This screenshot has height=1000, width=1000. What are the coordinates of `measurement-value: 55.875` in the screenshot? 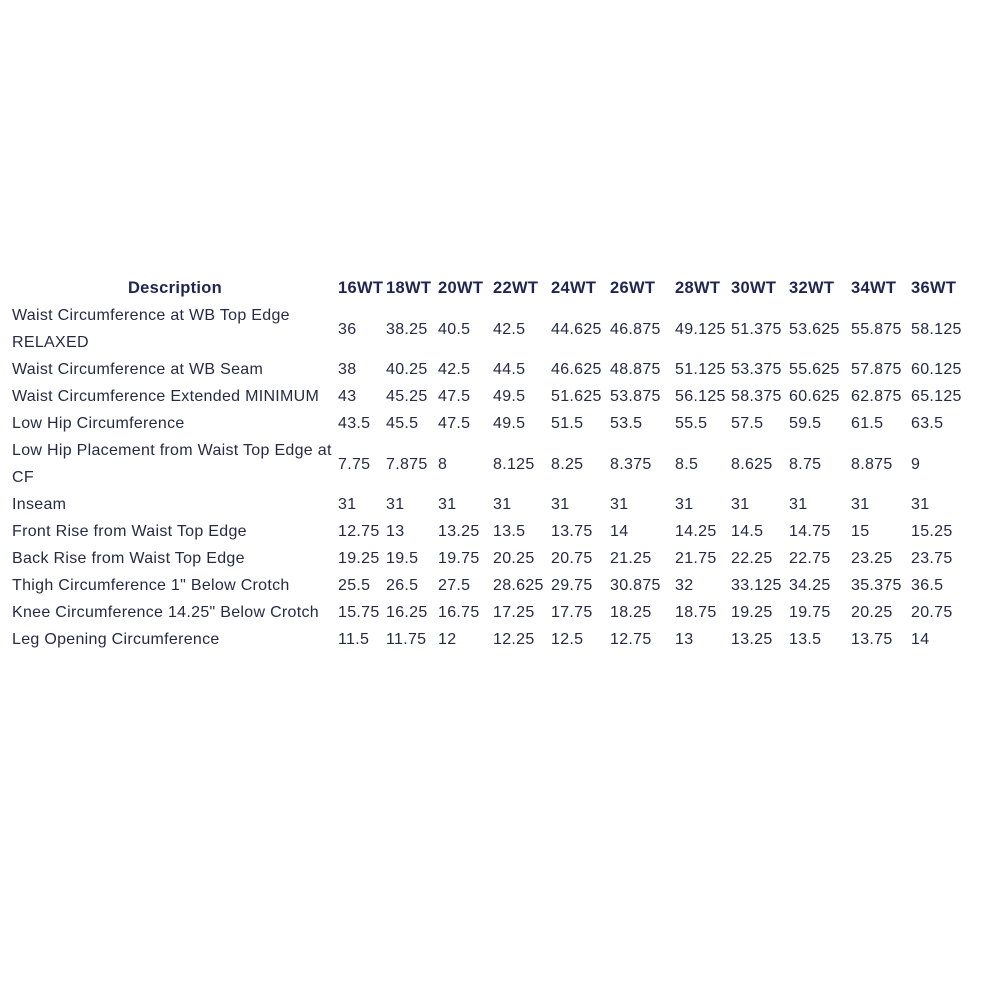 It's located at (876, 329).